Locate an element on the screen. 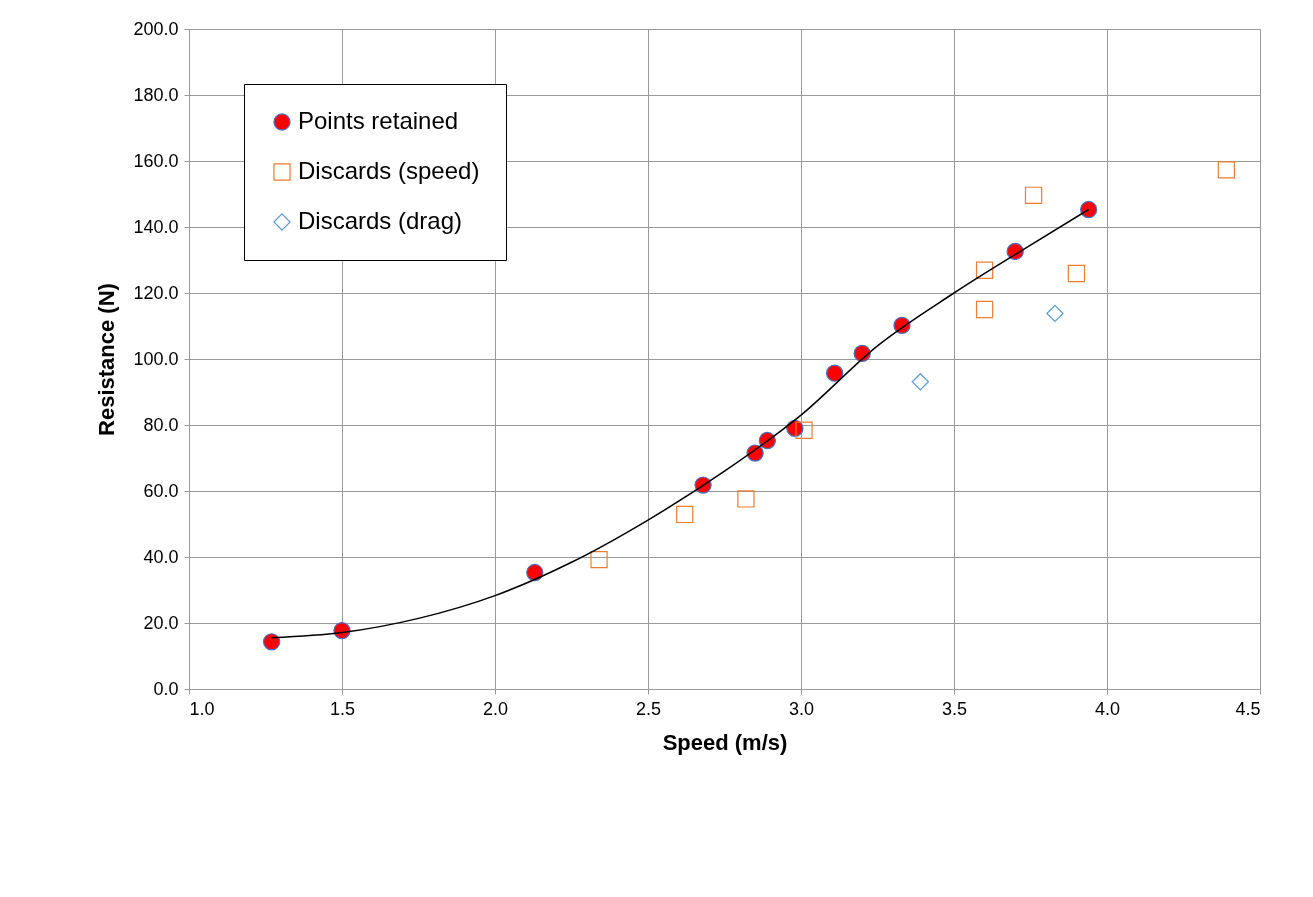 Image resolution: width=1313 pixels, height=897 pixels. x-tick-label: 3.5 is located at coordinates (954, 708).